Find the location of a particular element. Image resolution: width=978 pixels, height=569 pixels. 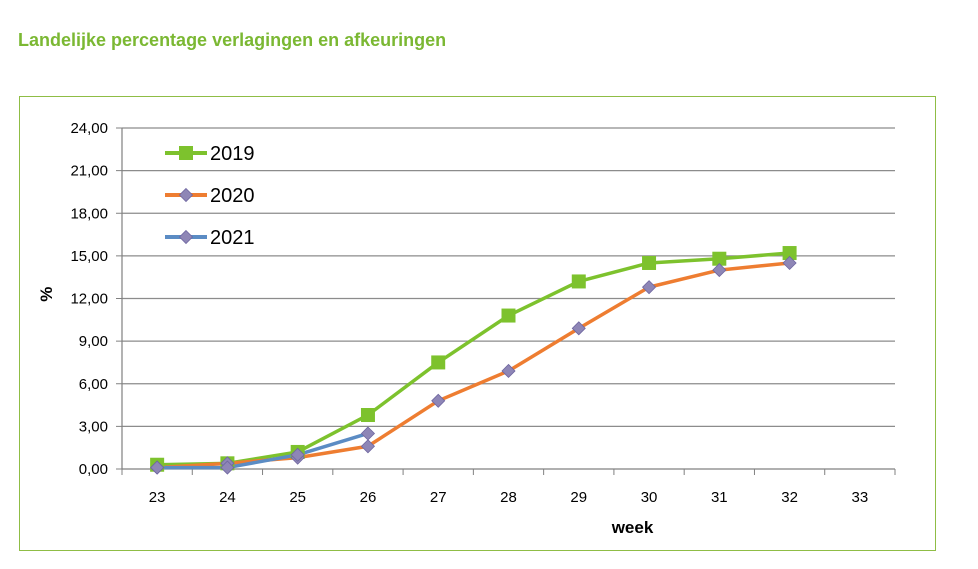

x-tick-label: 33 is located at coordinates (860, 497).